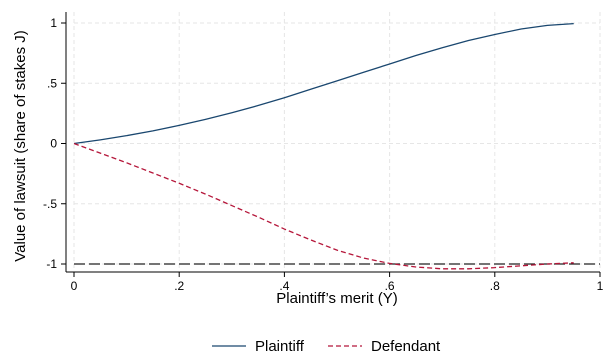  What do you see at coordinates (20, 146) in the screenshot?
I see `y-axis-title: Value of lawsuit (share of stakes J)` at bounding box center [20, 146].